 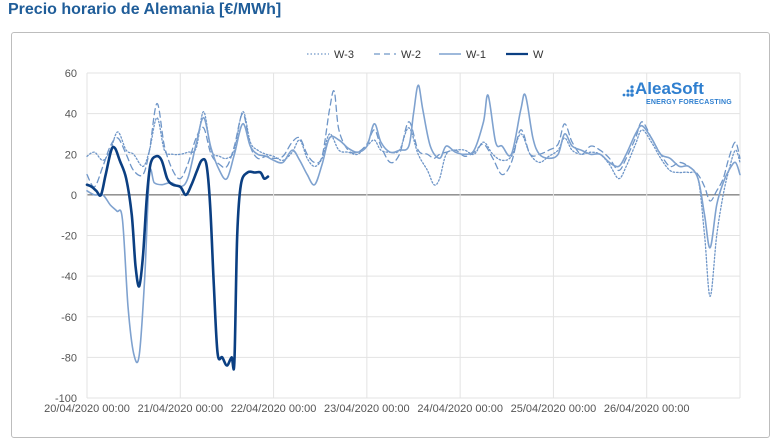 What do you see at coordinates (411, 55) in the screenshot?
I see `legend-label-w-2: W-2` at bounding box center [411, 55].